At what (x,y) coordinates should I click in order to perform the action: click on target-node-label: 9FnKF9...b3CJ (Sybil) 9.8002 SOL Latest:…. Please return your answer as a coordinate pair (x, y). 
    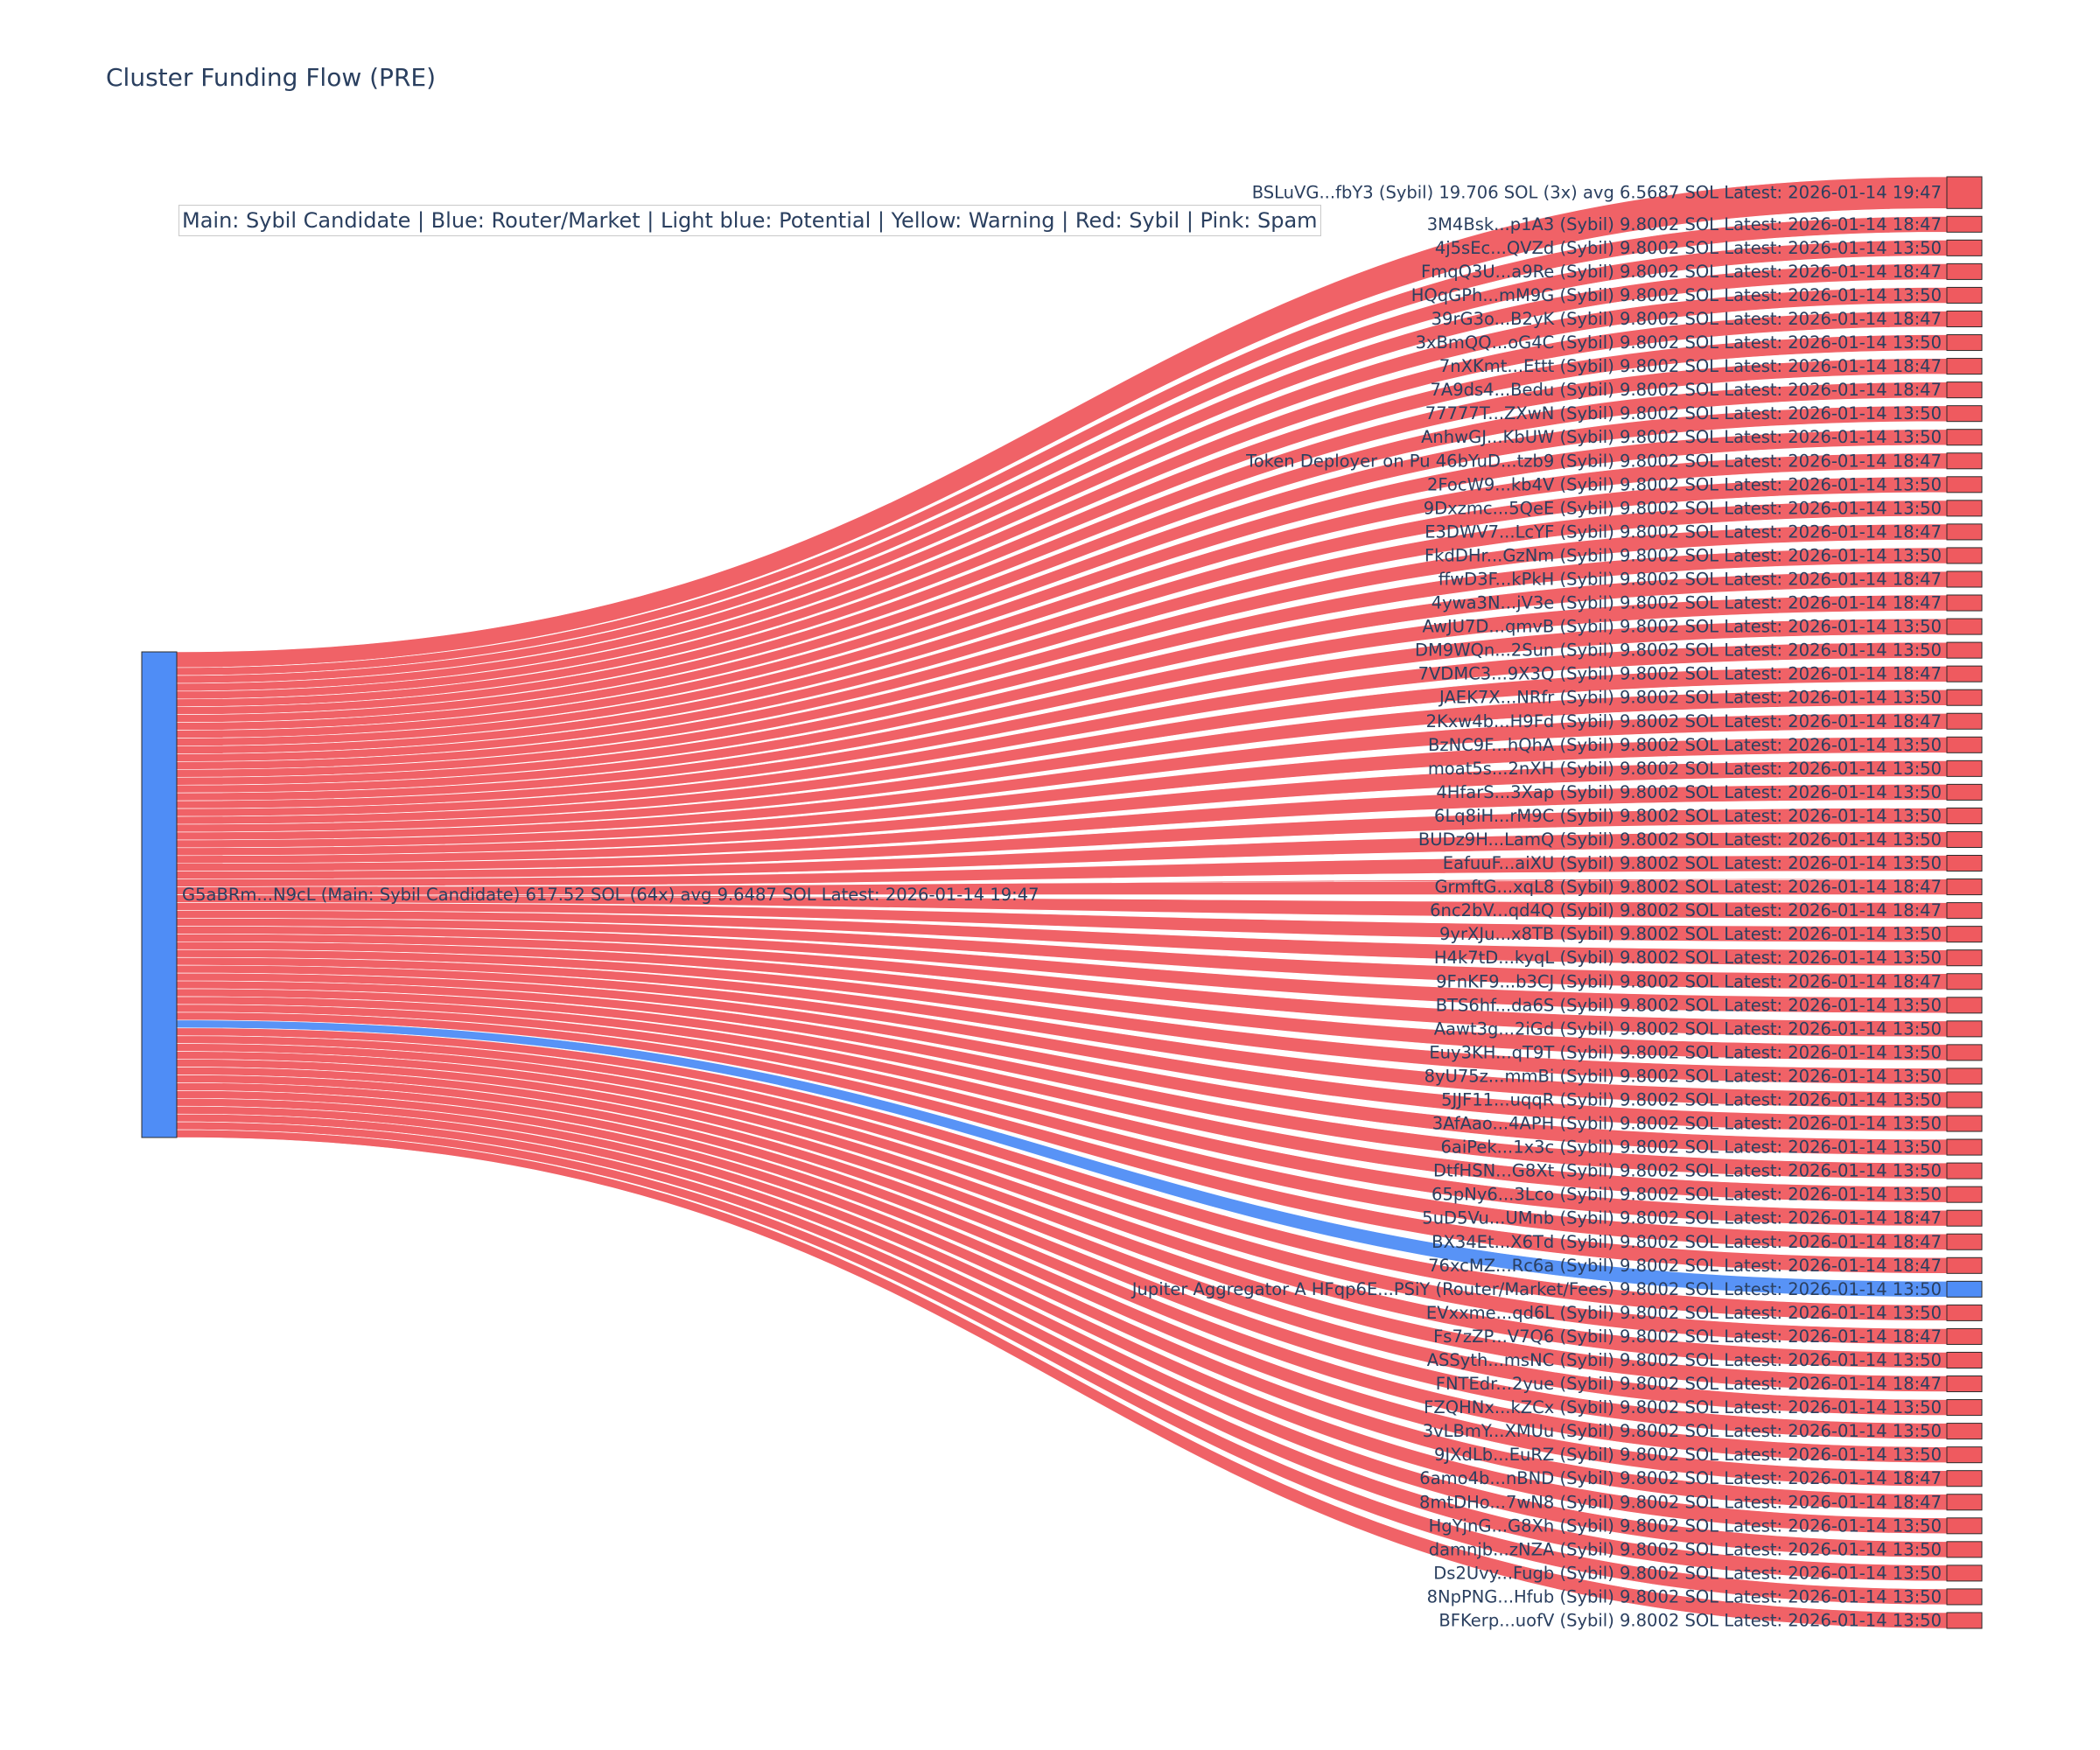
    Looking at the image, I should click on (1689, 981).